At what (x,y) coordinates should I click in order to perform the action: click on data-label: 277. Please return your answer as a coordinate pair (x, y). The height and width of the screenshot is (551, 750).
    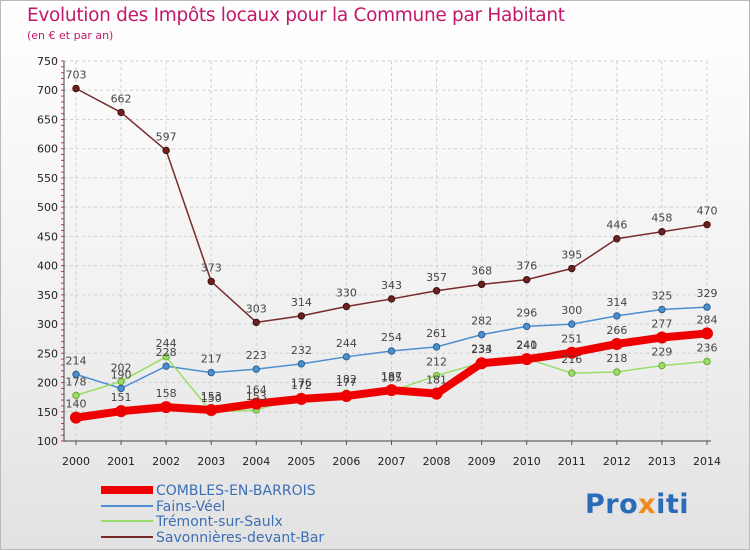
    Looking at the image, I should click on (661, 324).